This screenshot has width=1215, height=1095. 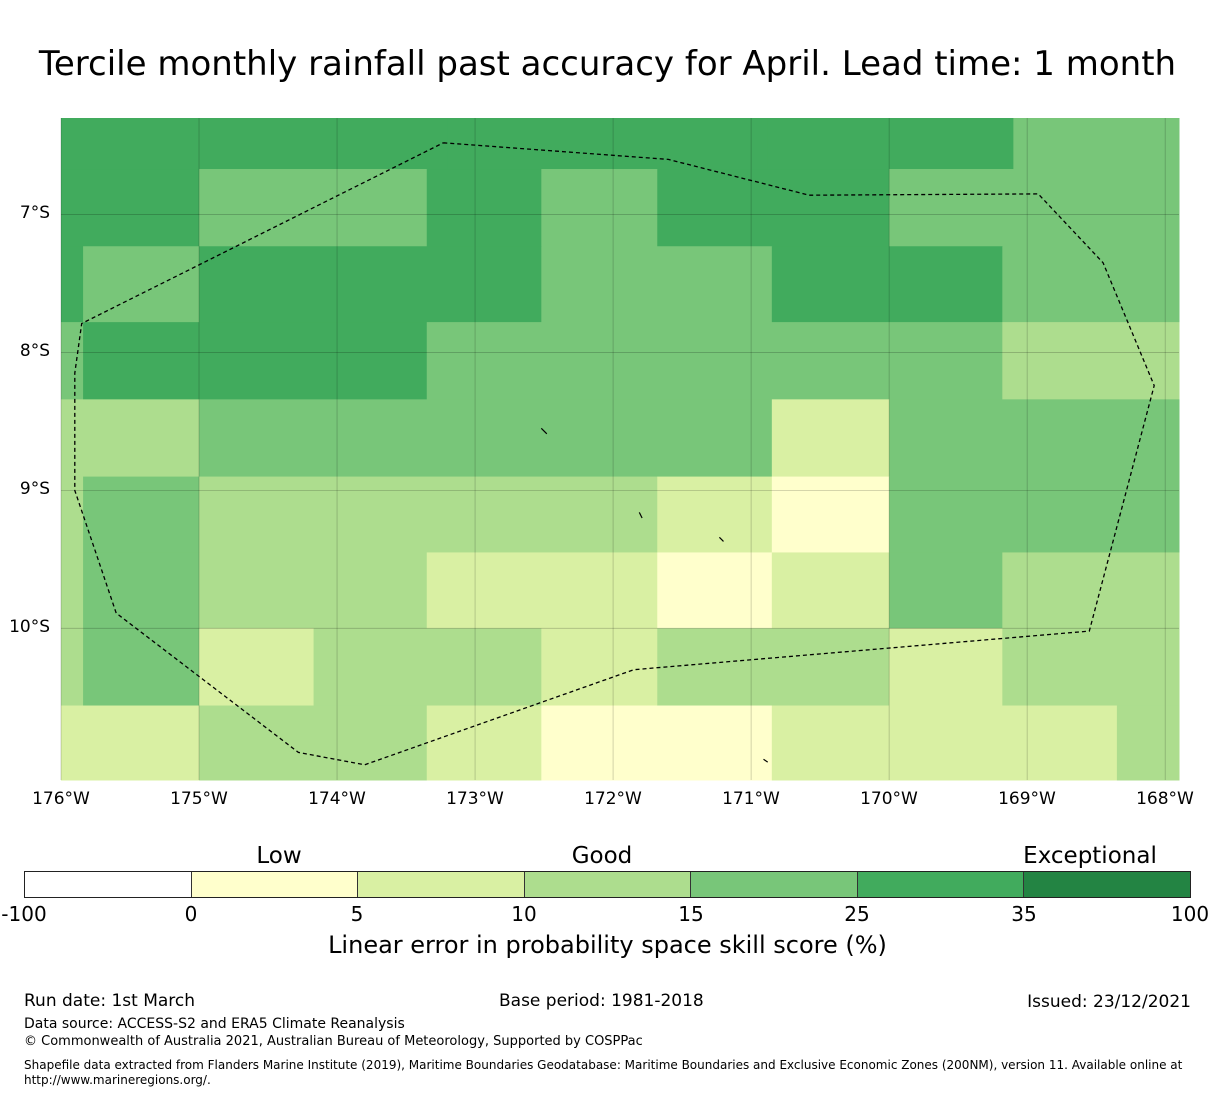 What do you see at coordinates (475, 799) in the screenshot?
I see `lon-label-173w: 173°W` at bounding box center [475, 799].